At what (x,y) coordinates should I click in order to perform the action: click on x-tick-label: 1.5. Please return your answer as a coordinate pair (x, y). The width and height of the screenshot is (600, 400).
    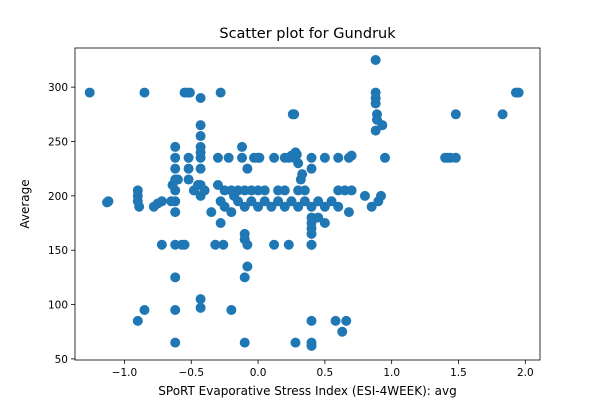
    Looking at the image, I should click on (458, 373).